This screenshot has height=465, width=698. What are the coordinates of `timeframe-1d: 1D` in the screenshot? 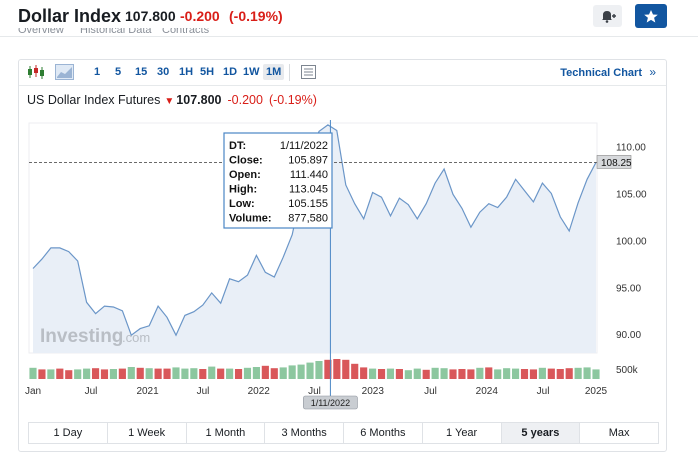 It's located at (230, 72).